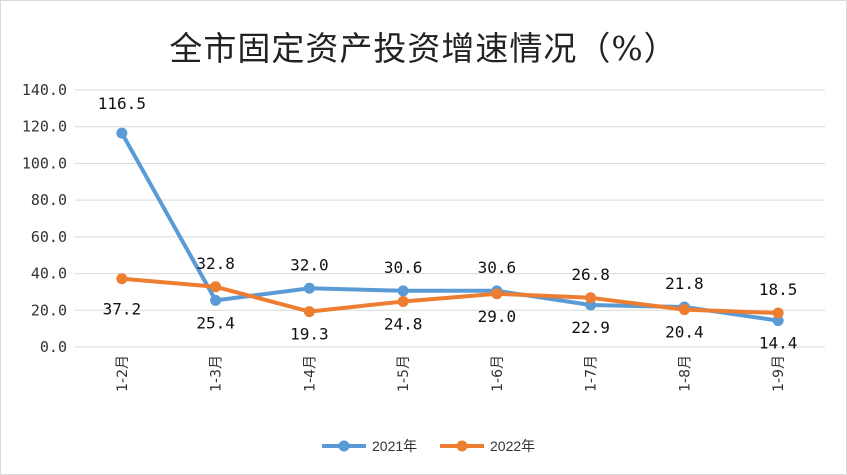 The image size is (847, 475). Describe the element at coordinates (44, 90) in the screenshot. I see `y-tick-label: 140.0` at that location.